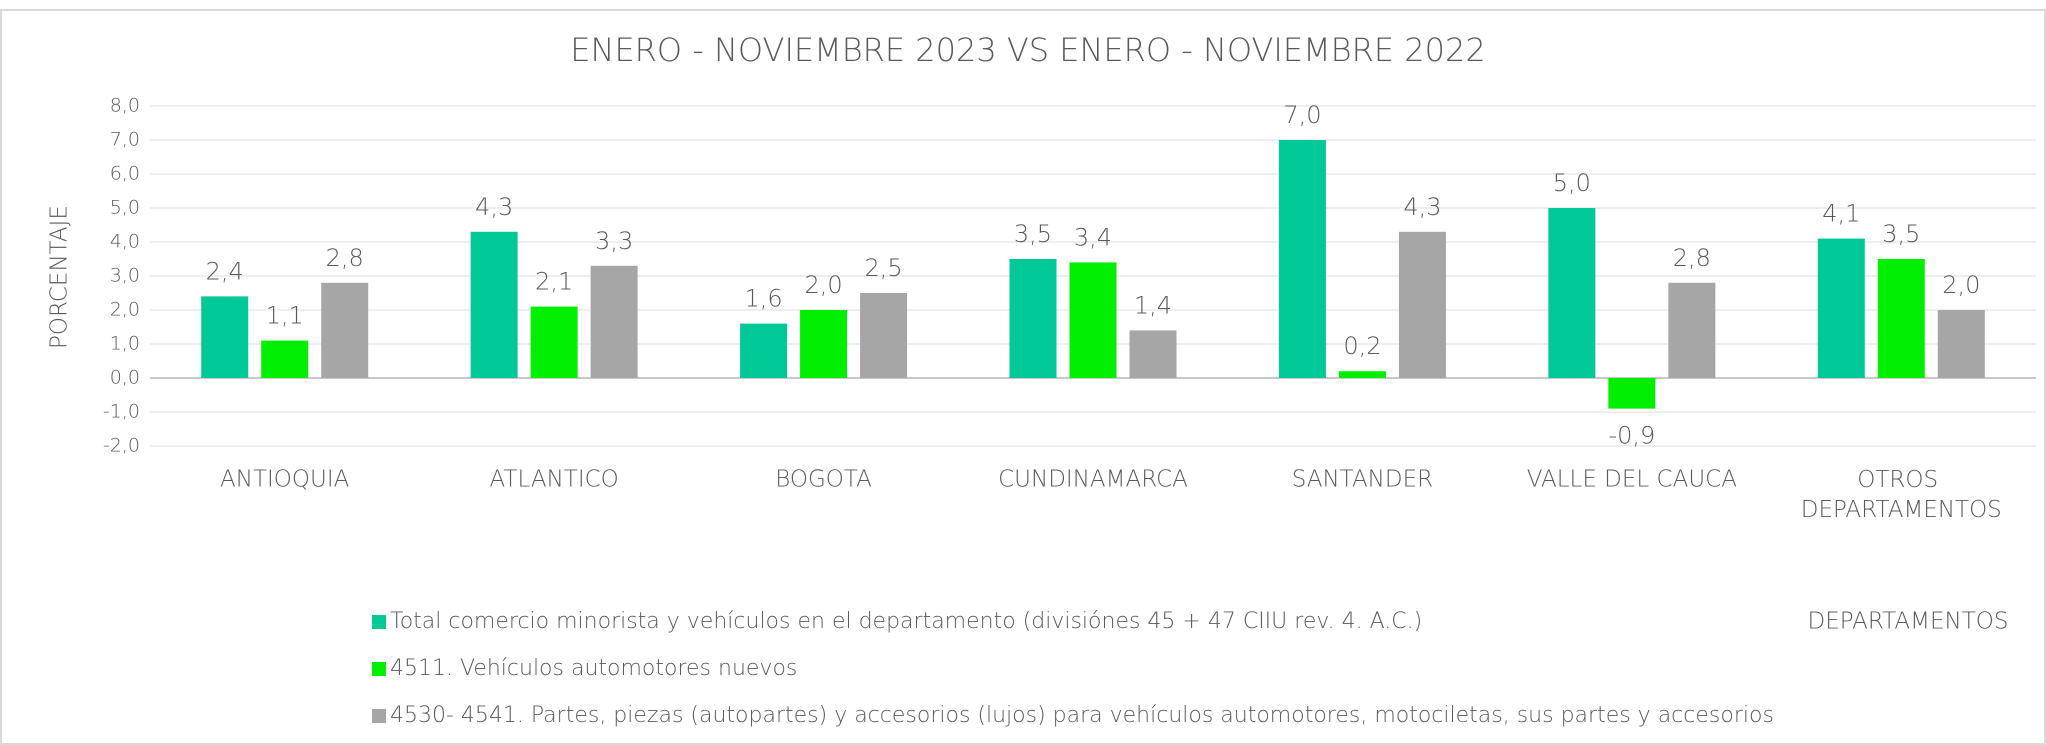  What do you see at coordinates (883, 268) in the screenshot?
I see `data-label: 2,5` at bounding box center [883, 268].